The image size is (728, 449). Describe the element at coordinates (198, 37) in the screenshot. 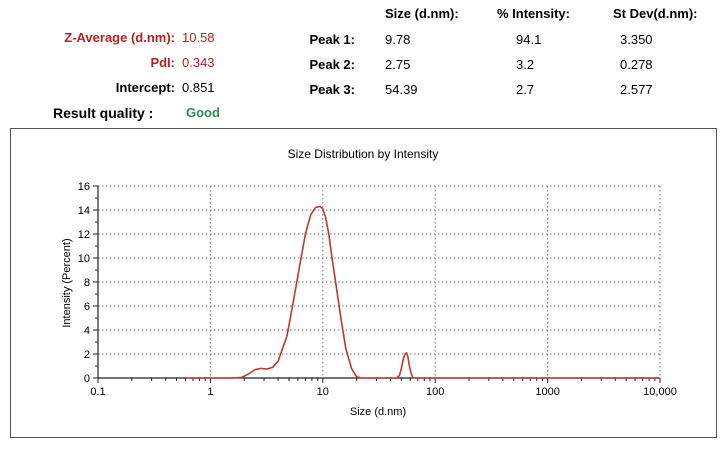

I see `z-average-value: 10.58` at that location.